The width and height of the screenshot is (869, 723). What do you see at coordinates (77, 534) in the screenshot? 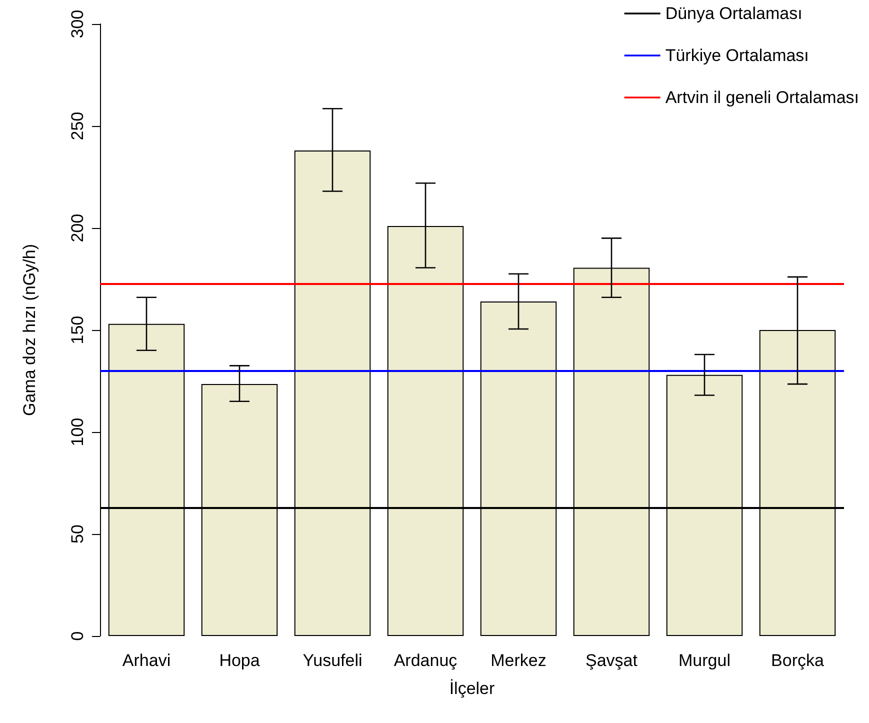
I see `y-tick-label: 50` at bounding box center [77, 534].